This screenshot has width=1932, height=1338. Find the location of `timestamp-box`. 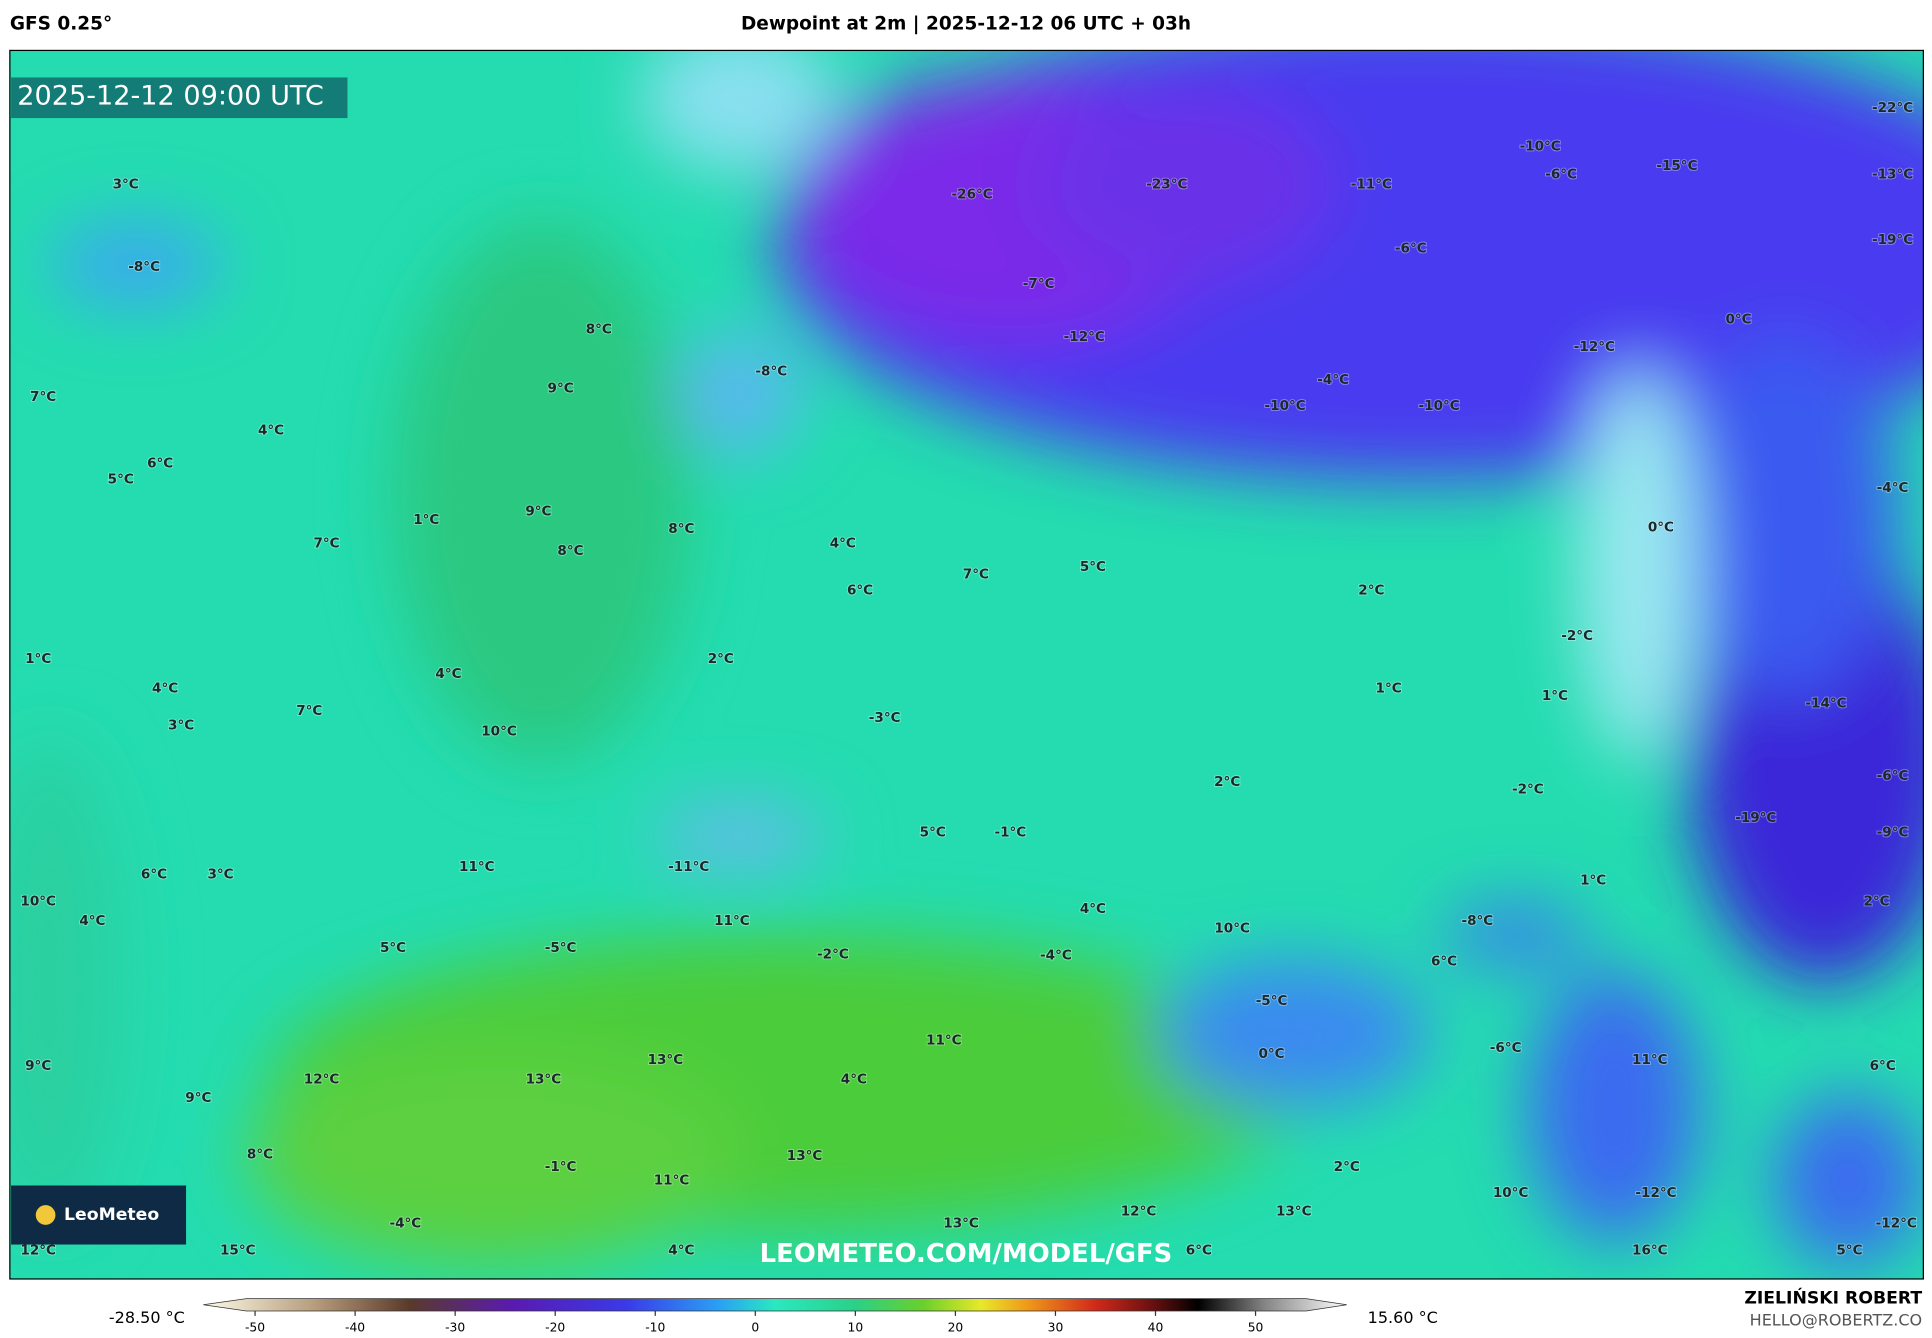

timestamp-box is located at coordinates (179, 98).